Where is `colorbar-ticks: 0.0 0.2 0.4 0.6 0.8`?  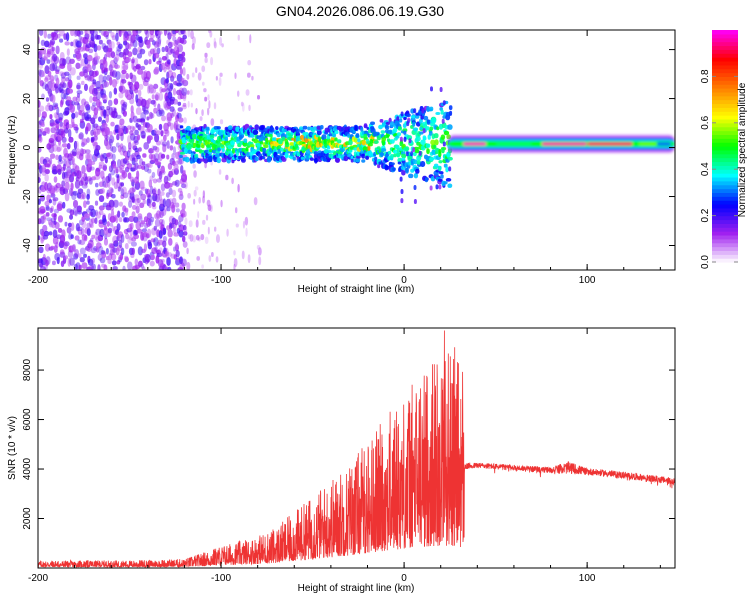 colorbar-ticks: 0.0 0.2 0.4 0.6 0.8 is located at coordinates (719, 169).